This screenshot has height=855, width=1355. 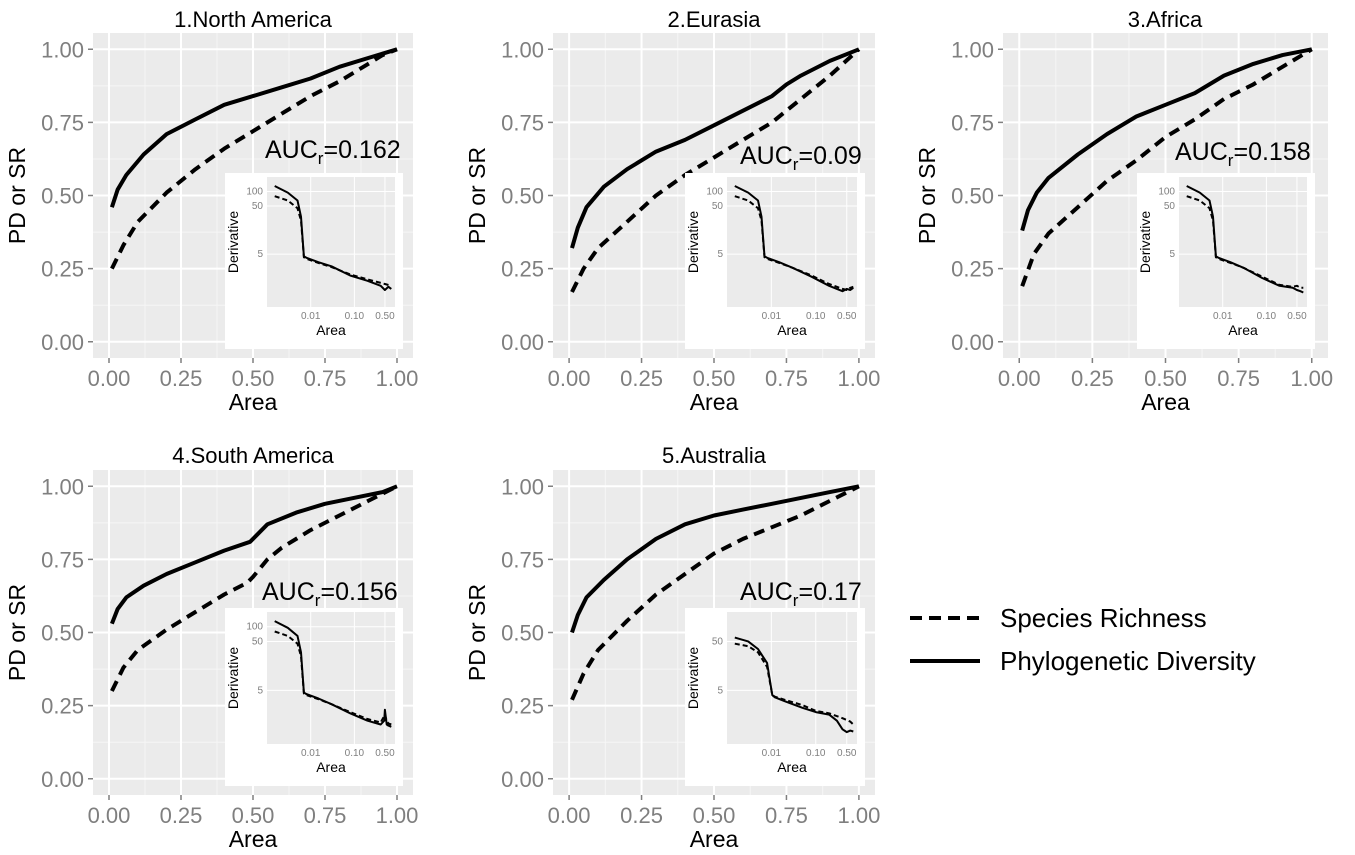 I want to click on panel-title: 1.North America, so click(x=253, y=19).